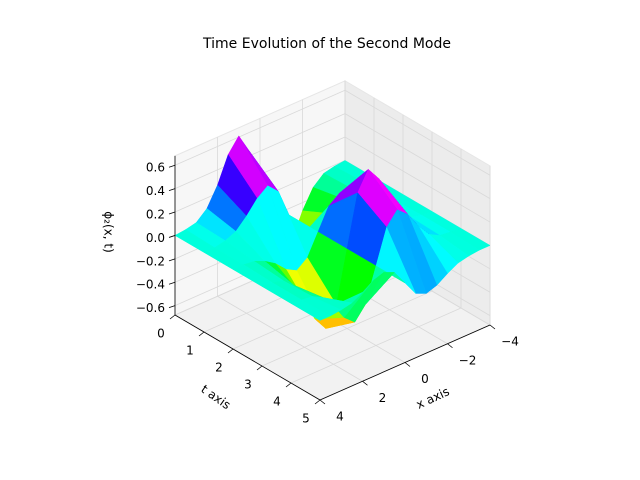 The width and height of the screenshot is (640, 480). Describe the element at coordinates (190, 351) in the screenshot. I see `t-tick-label: 1` at that location.